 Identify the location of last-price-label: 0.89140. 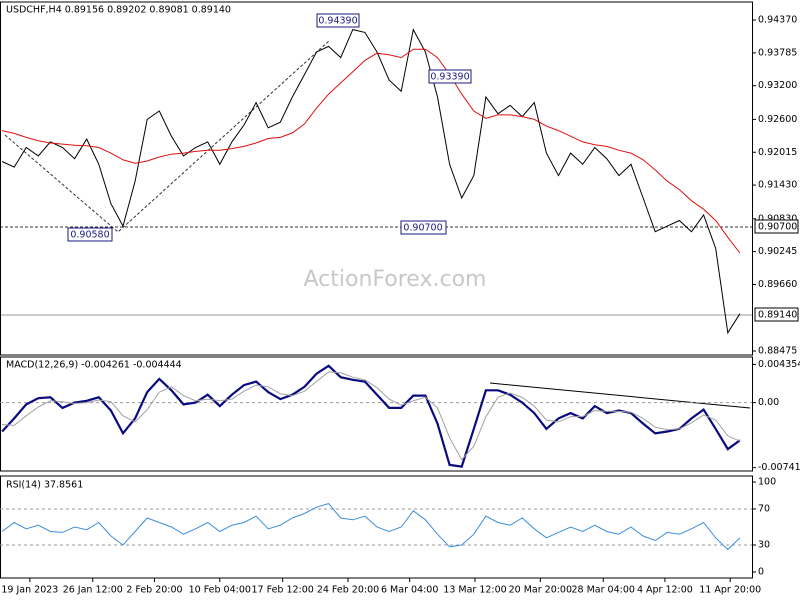
(777, 315).